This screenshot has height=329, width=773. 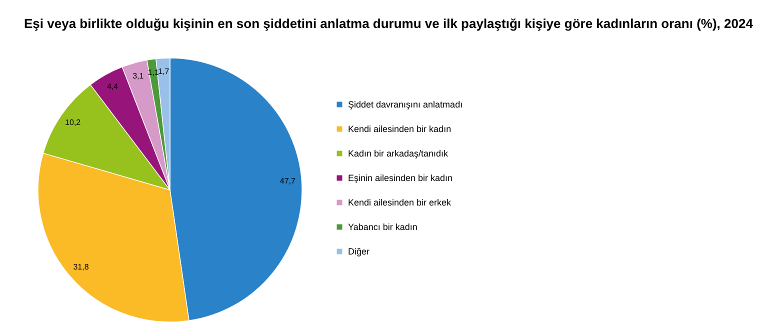 I want to click on chart-title: Eşi veya birlikte olduğu kişinin en son şiddetini anlatma durumu ve ilk paylaştığı kişiye göre kadınların oranı (%), 2024, so click(x=389, y=24).